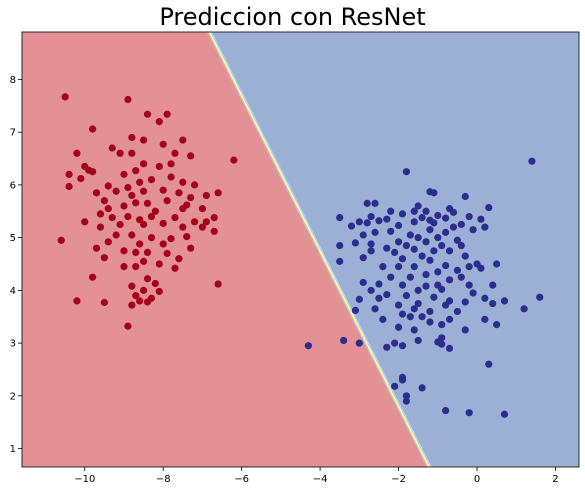 Image resolution: width=585 pixels, height=491 pixels. What do you see at coordinates (241, 479) in the screenshot?
I see `x-tick-label: −6` at bounding box center [241, 479].